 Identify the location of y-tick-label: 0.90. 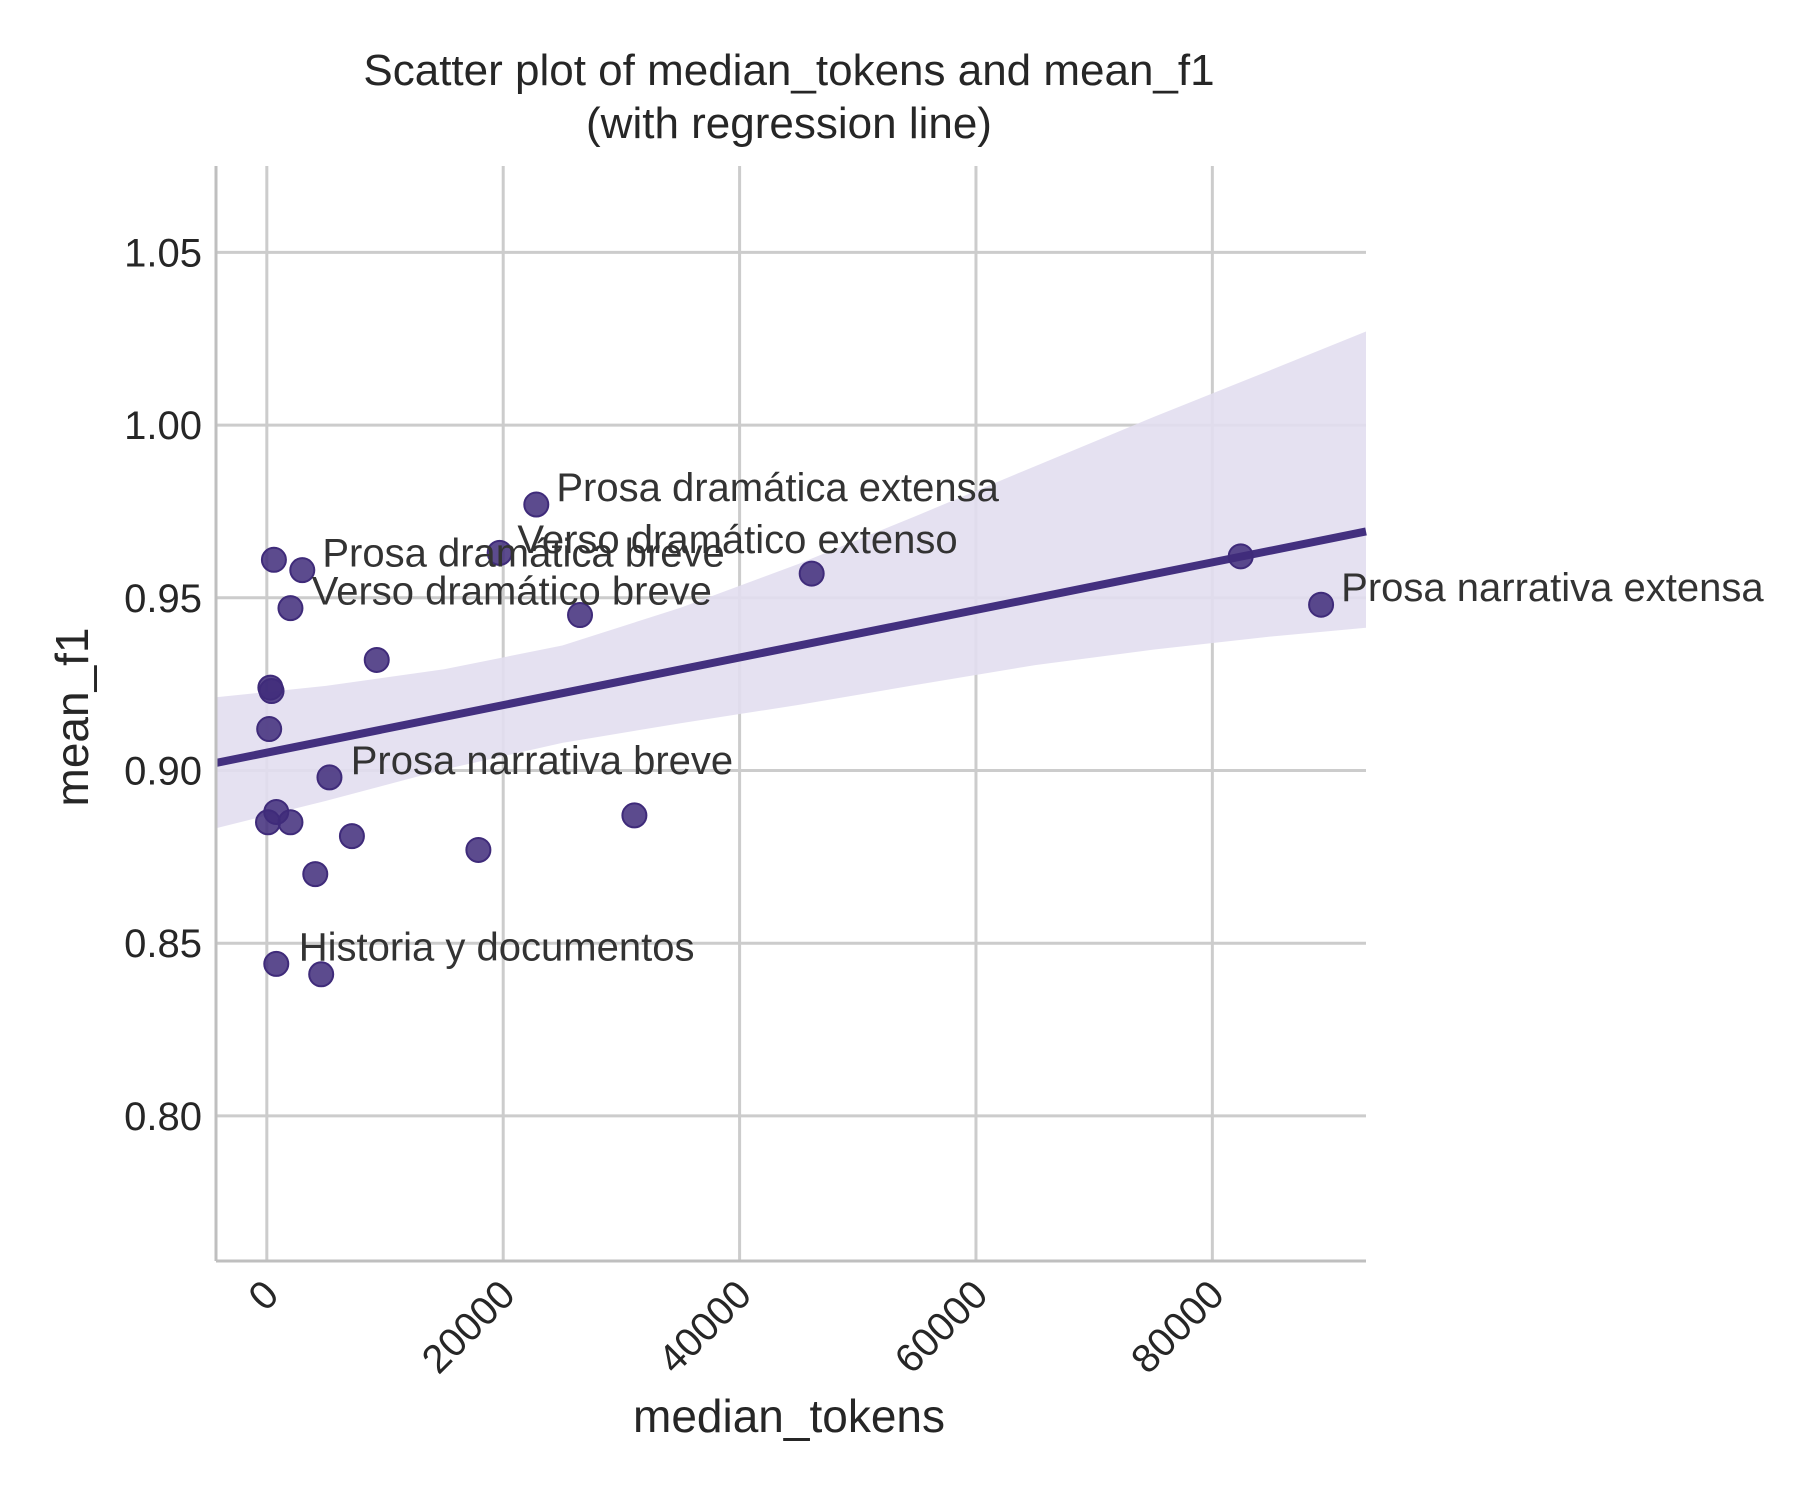
(163, 771).